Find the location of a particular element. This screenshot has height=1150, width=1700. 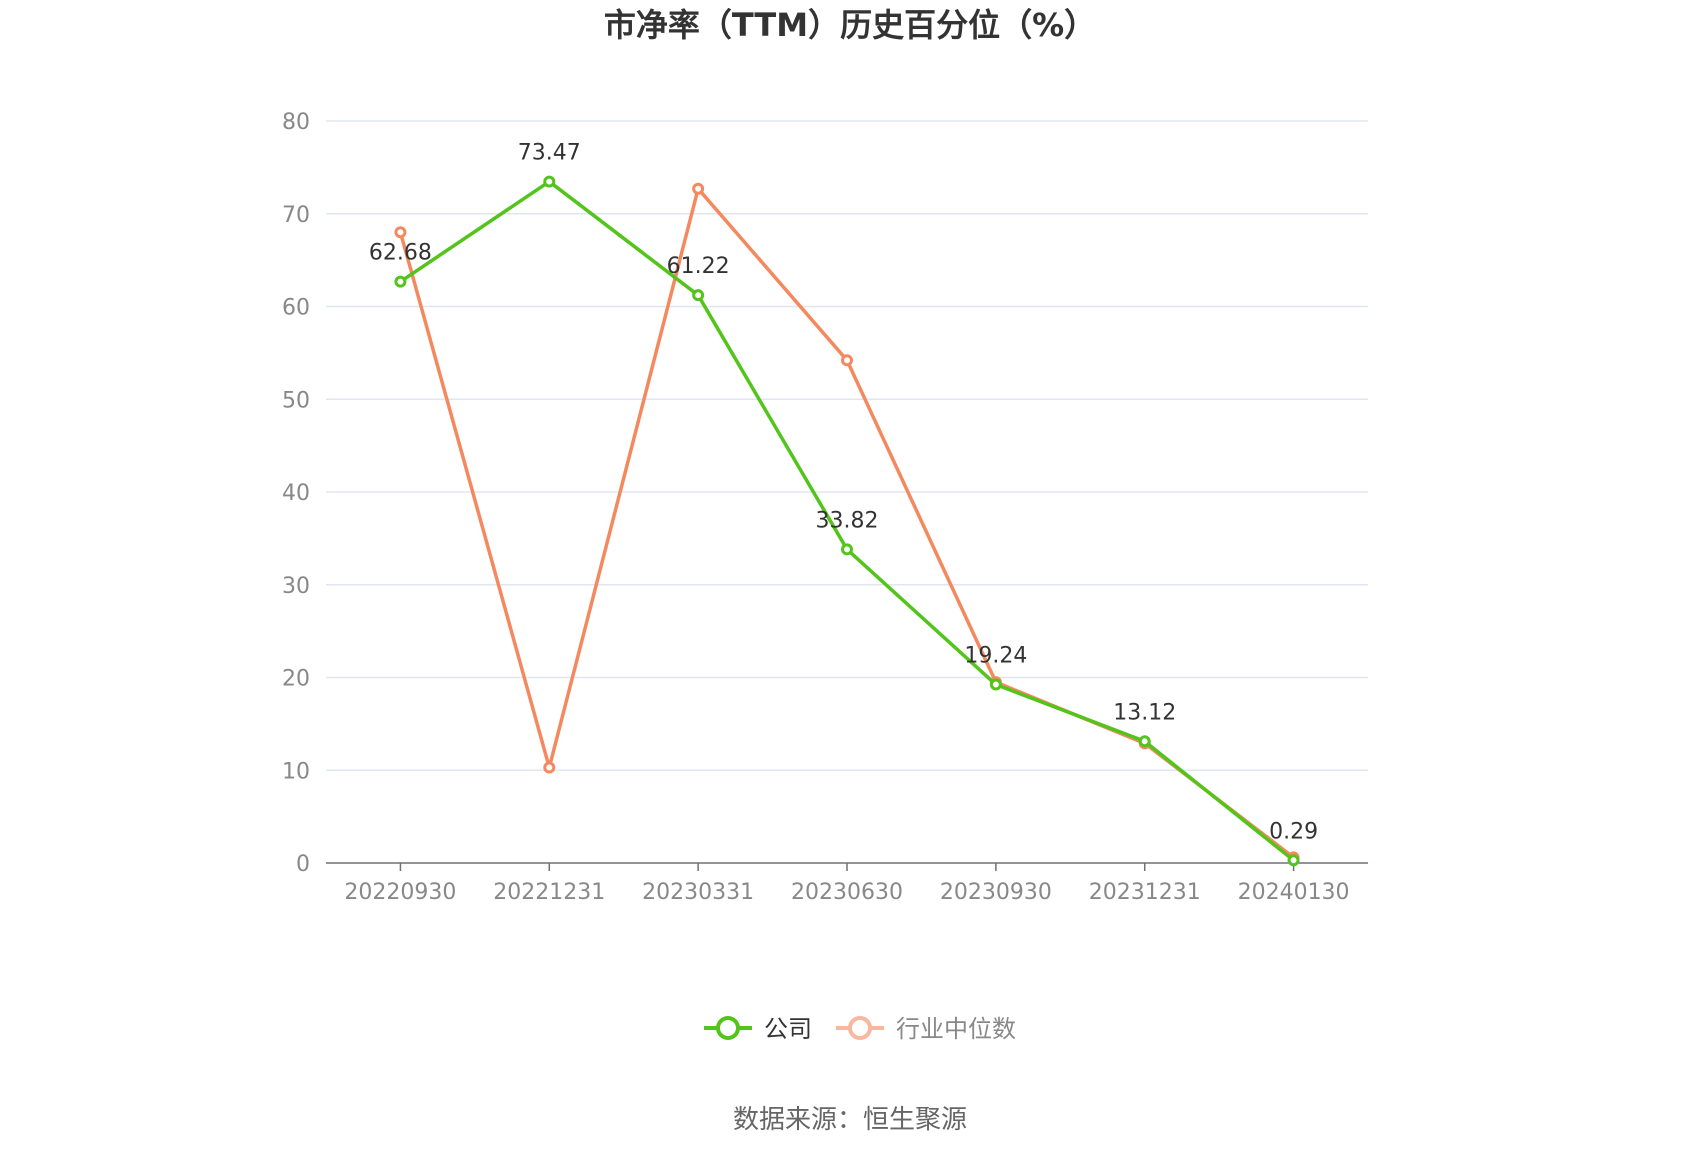

legend: 公司 行业中位数 is located at coordinates (860, 1029).